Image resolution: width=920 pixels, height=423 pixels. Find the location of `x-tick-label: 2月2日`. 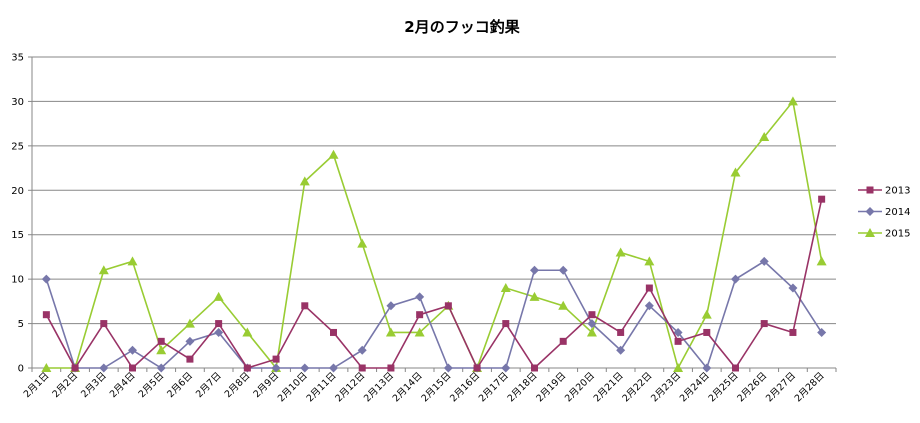

x-tick-label: 2月2日 is located at coordinates (65, 385).